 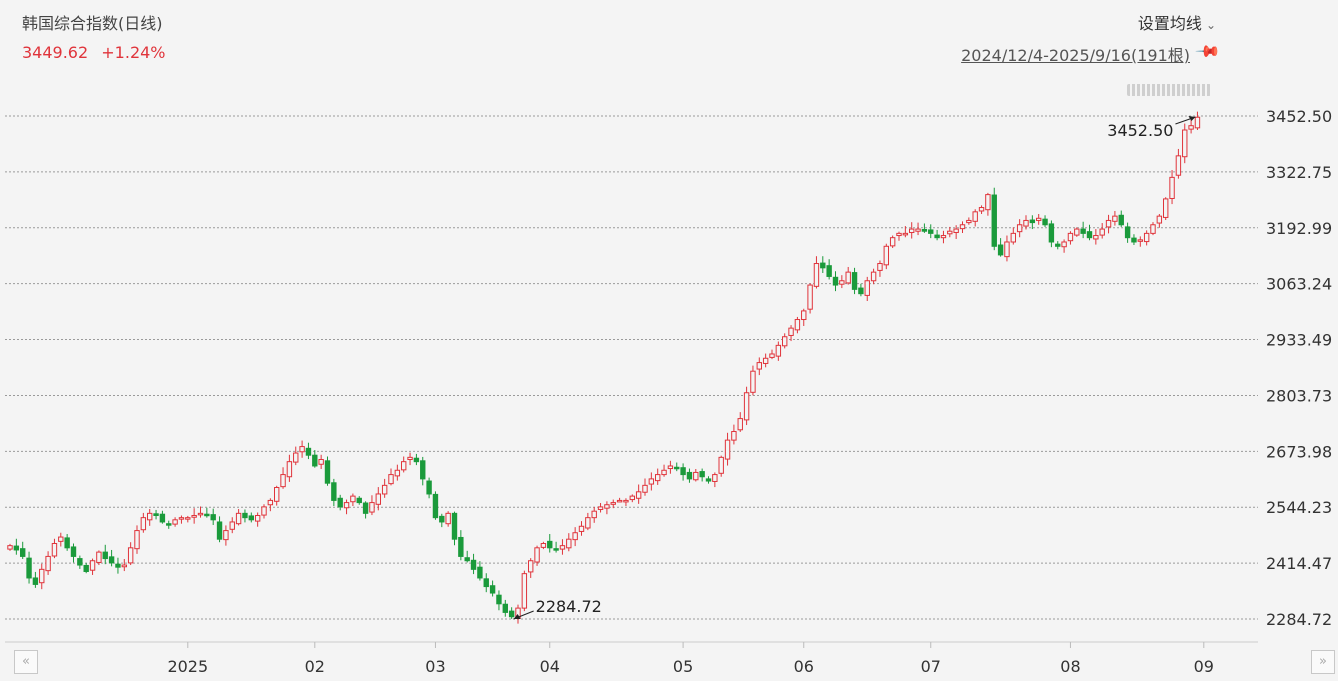 I want to click on x-tick-label: 06, so click(x=804, y=666).